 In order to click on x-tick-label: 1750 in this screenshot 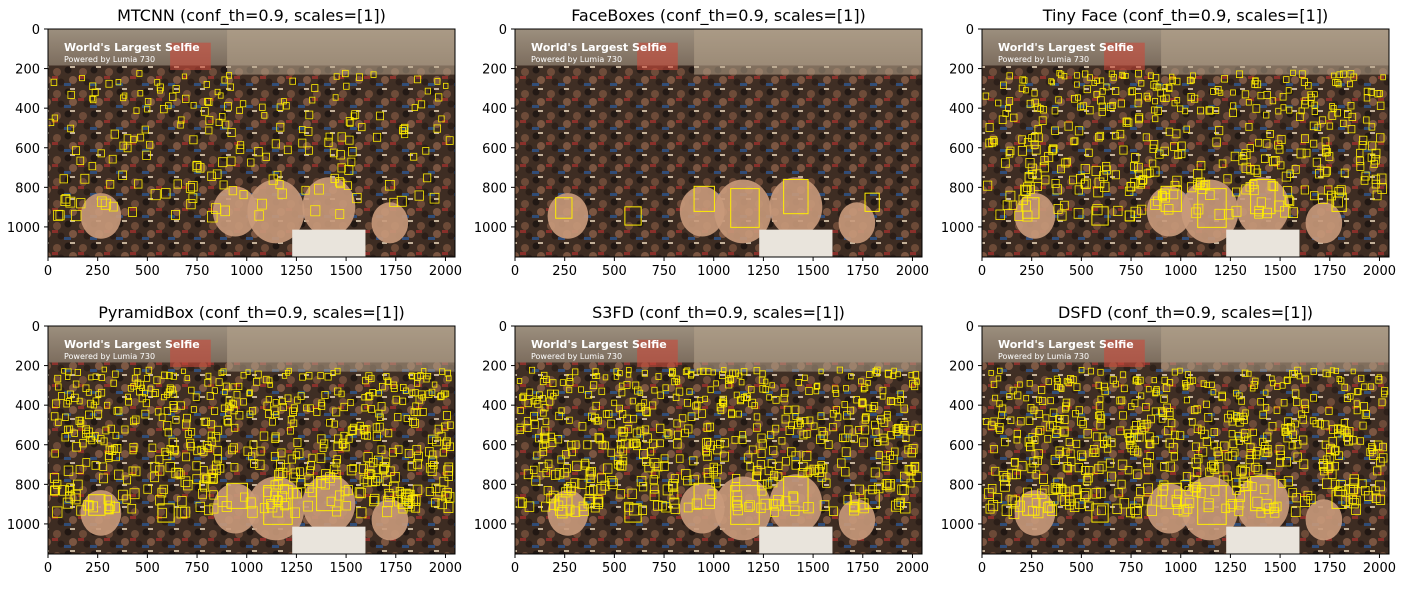, I will do `click(862, 271)`.